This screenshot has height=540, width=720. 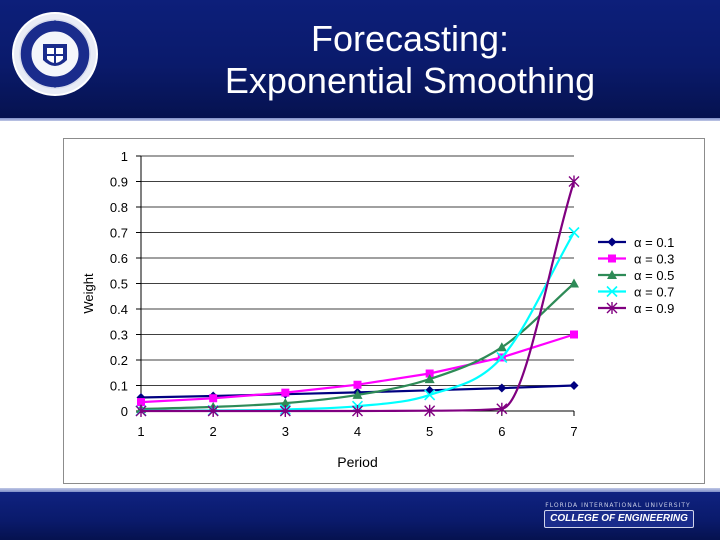 I want to click on x-tick-label: 1, so click(x=140, y=431).